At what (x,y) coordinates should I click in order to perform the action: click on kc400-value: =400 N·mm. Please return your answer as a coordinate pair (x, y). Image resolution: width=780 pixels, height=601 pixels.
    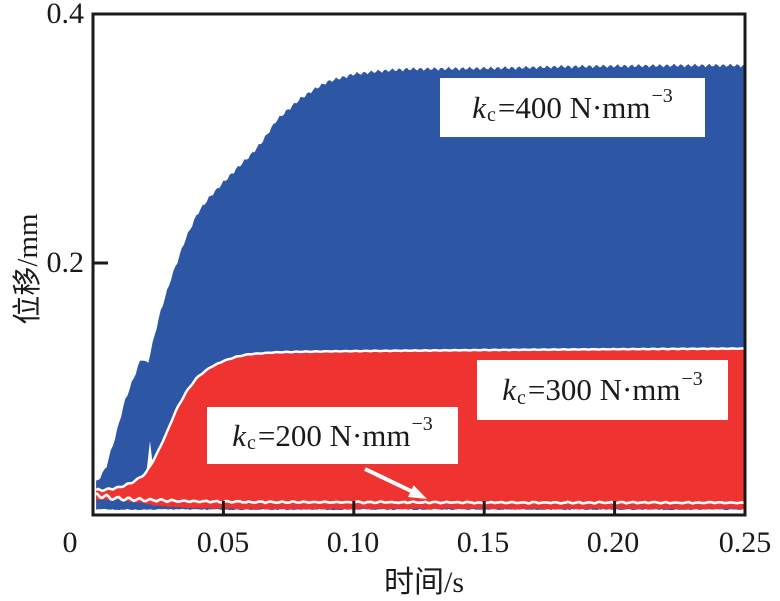
    Looking at the image, I should click on (574, 107).